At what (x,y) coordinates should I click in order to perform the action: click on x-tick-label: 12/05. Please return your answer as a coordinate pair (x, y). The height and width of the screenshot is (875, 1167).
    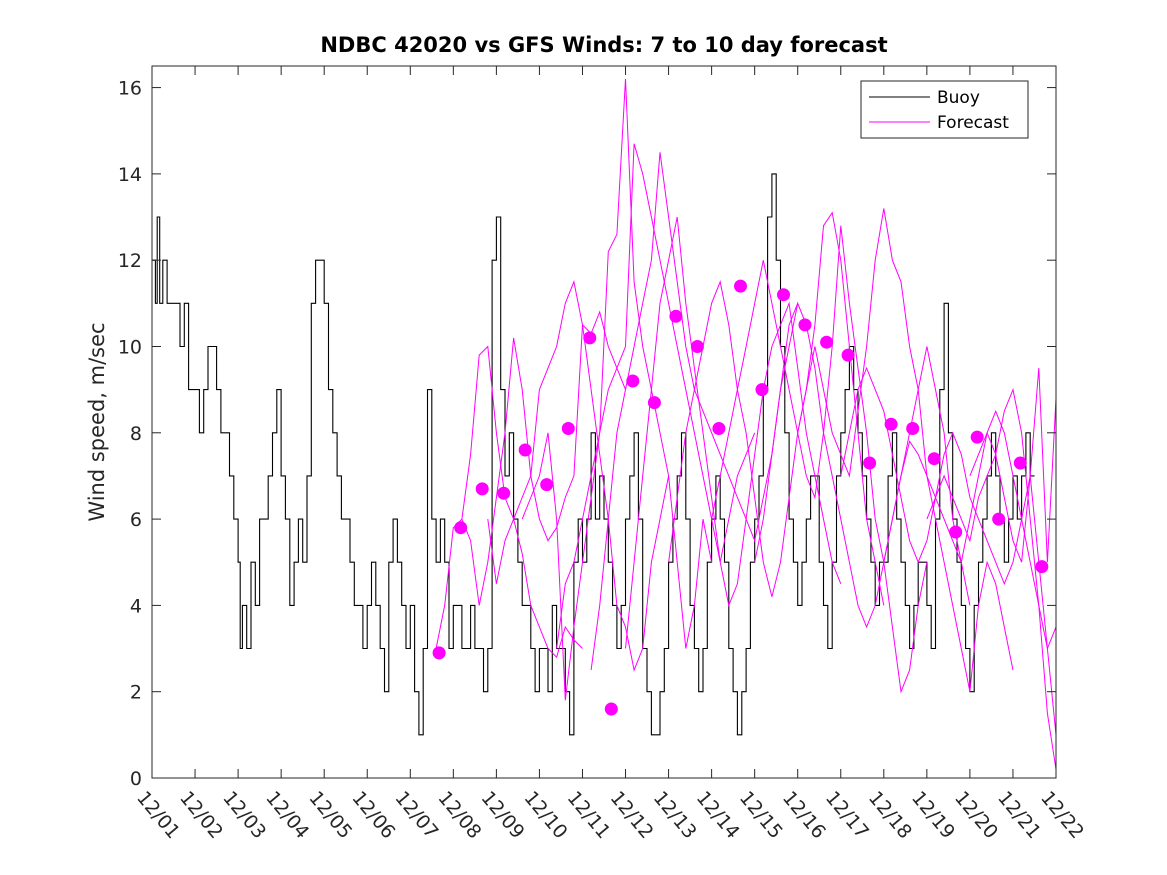
    Looking at the image, I should click on (330, 815).